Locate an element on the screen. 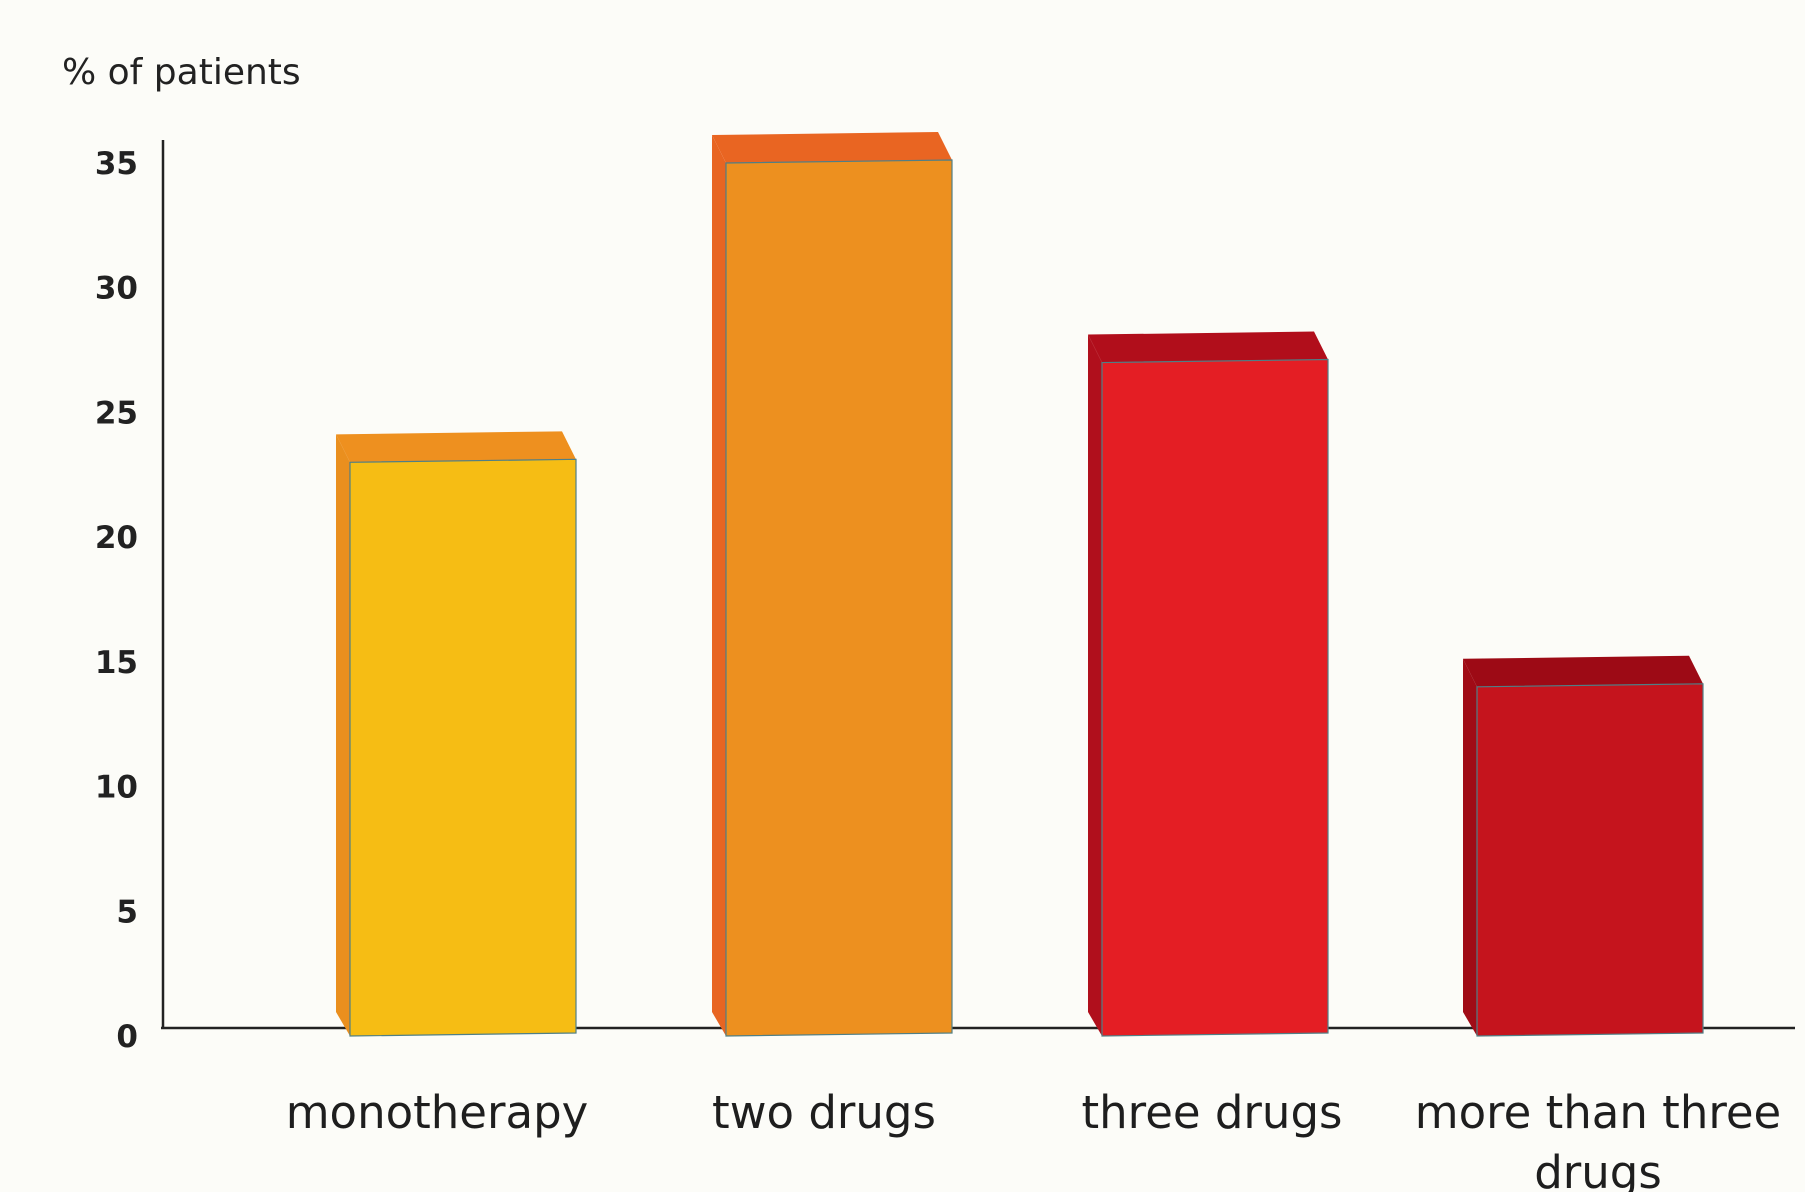  category-label: monotherapy is located at coordinates (437, 1112).